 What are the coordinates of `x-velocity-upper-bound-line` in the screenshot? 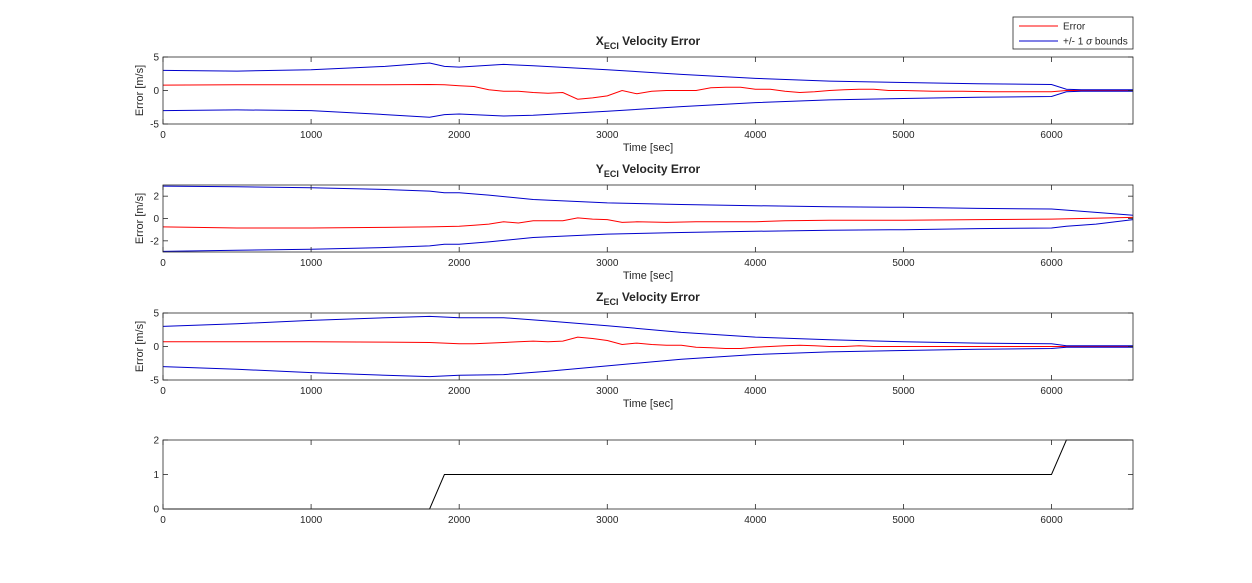 It's located at (647, 76).